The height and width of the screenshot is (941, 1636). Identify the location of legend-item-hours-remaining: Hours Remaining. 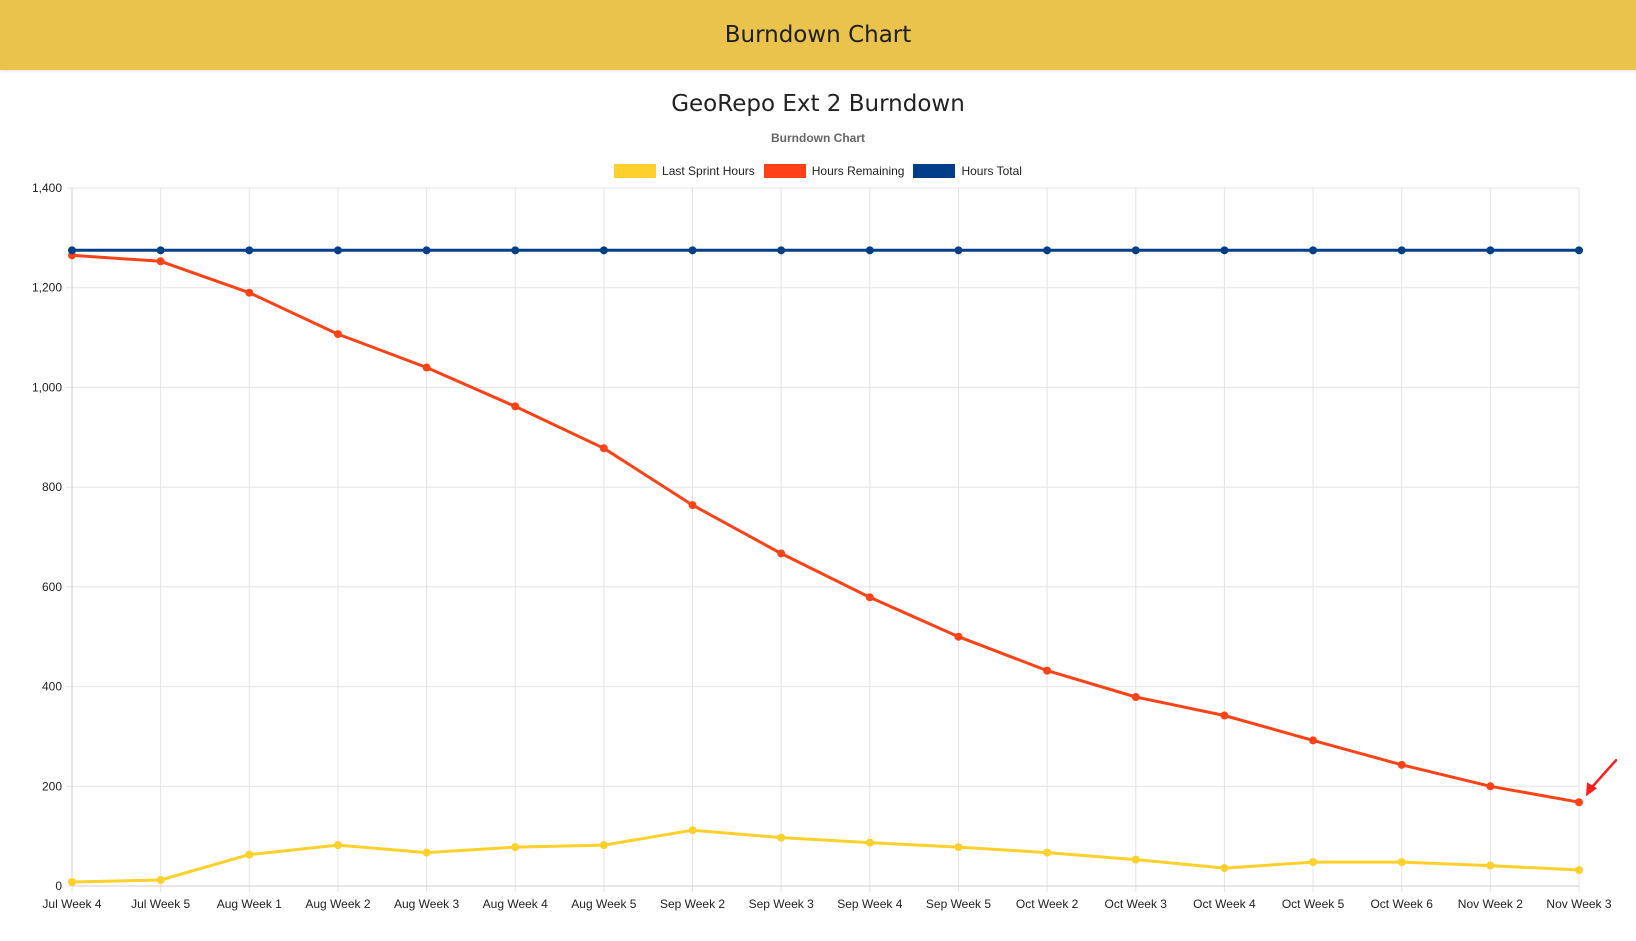
(834, 171).